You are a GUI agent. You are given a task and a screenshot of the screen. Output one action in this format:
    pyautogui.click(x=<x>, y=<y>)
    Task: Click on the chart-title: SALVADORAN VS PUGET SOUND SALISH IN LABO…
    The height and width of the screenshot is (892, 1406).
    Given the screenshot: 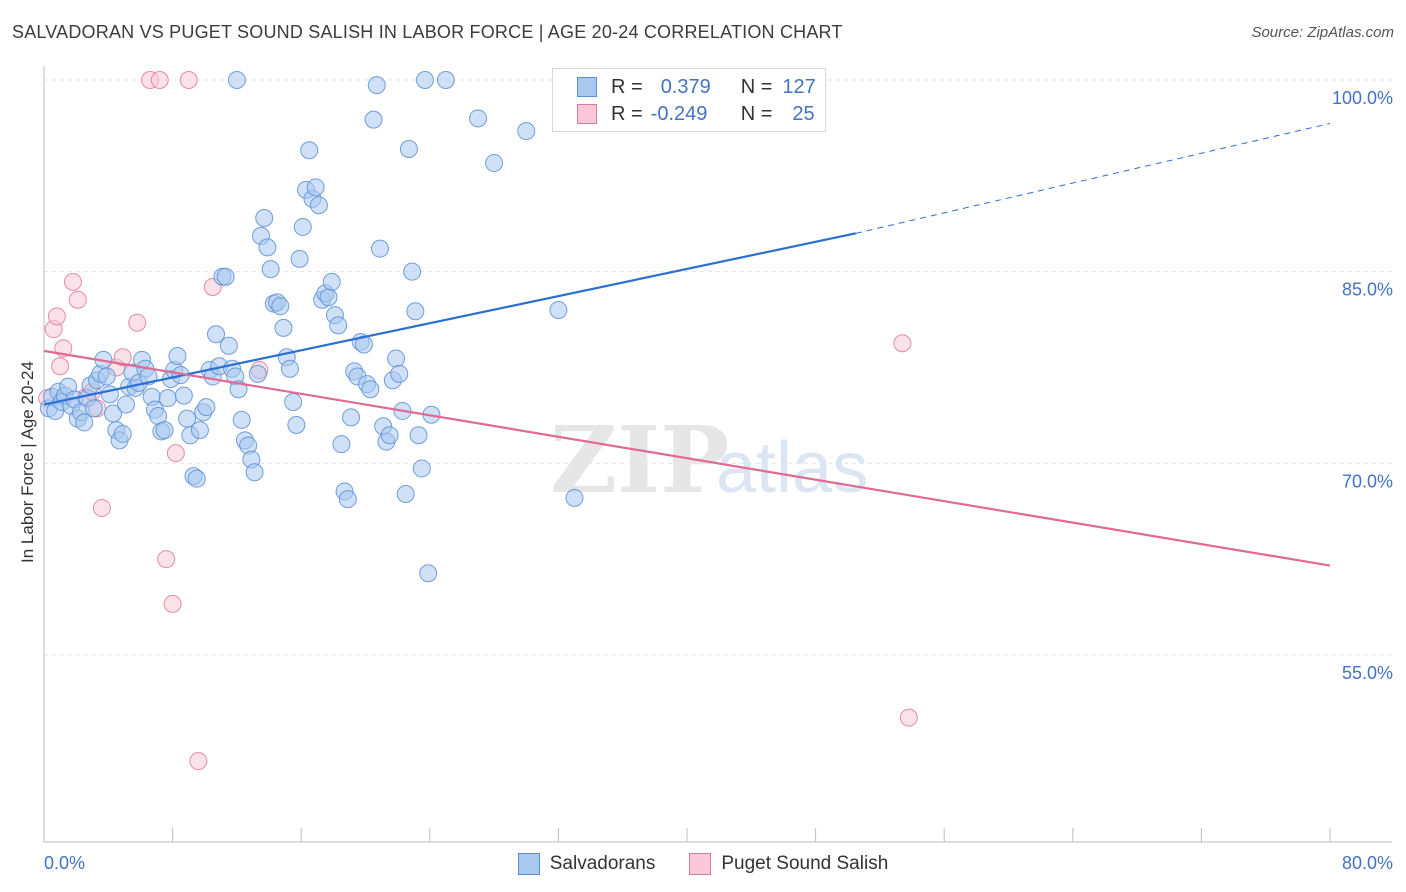 What is the action you would take?
    pyautogui.click(x=427, y=32)
    